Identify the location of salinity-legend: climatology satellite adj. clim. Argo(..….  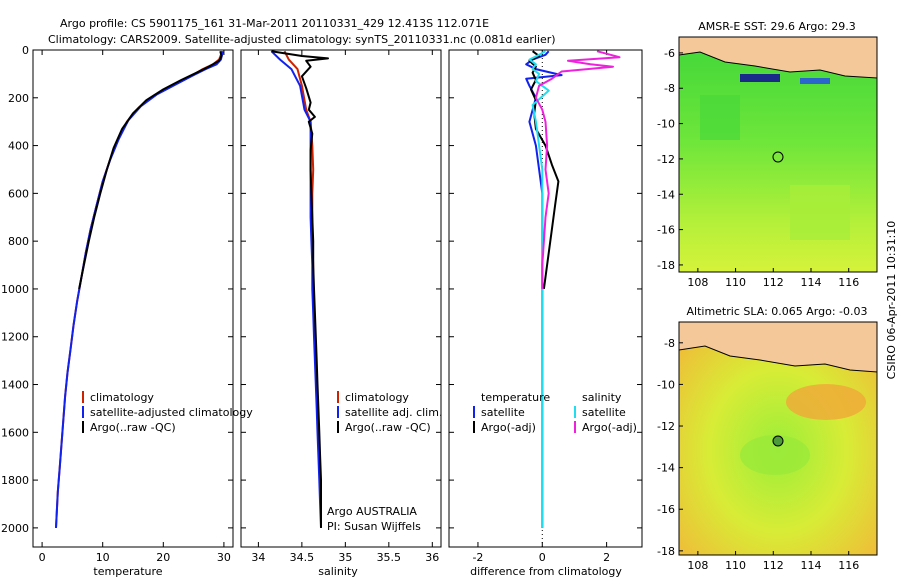
(384, 462).